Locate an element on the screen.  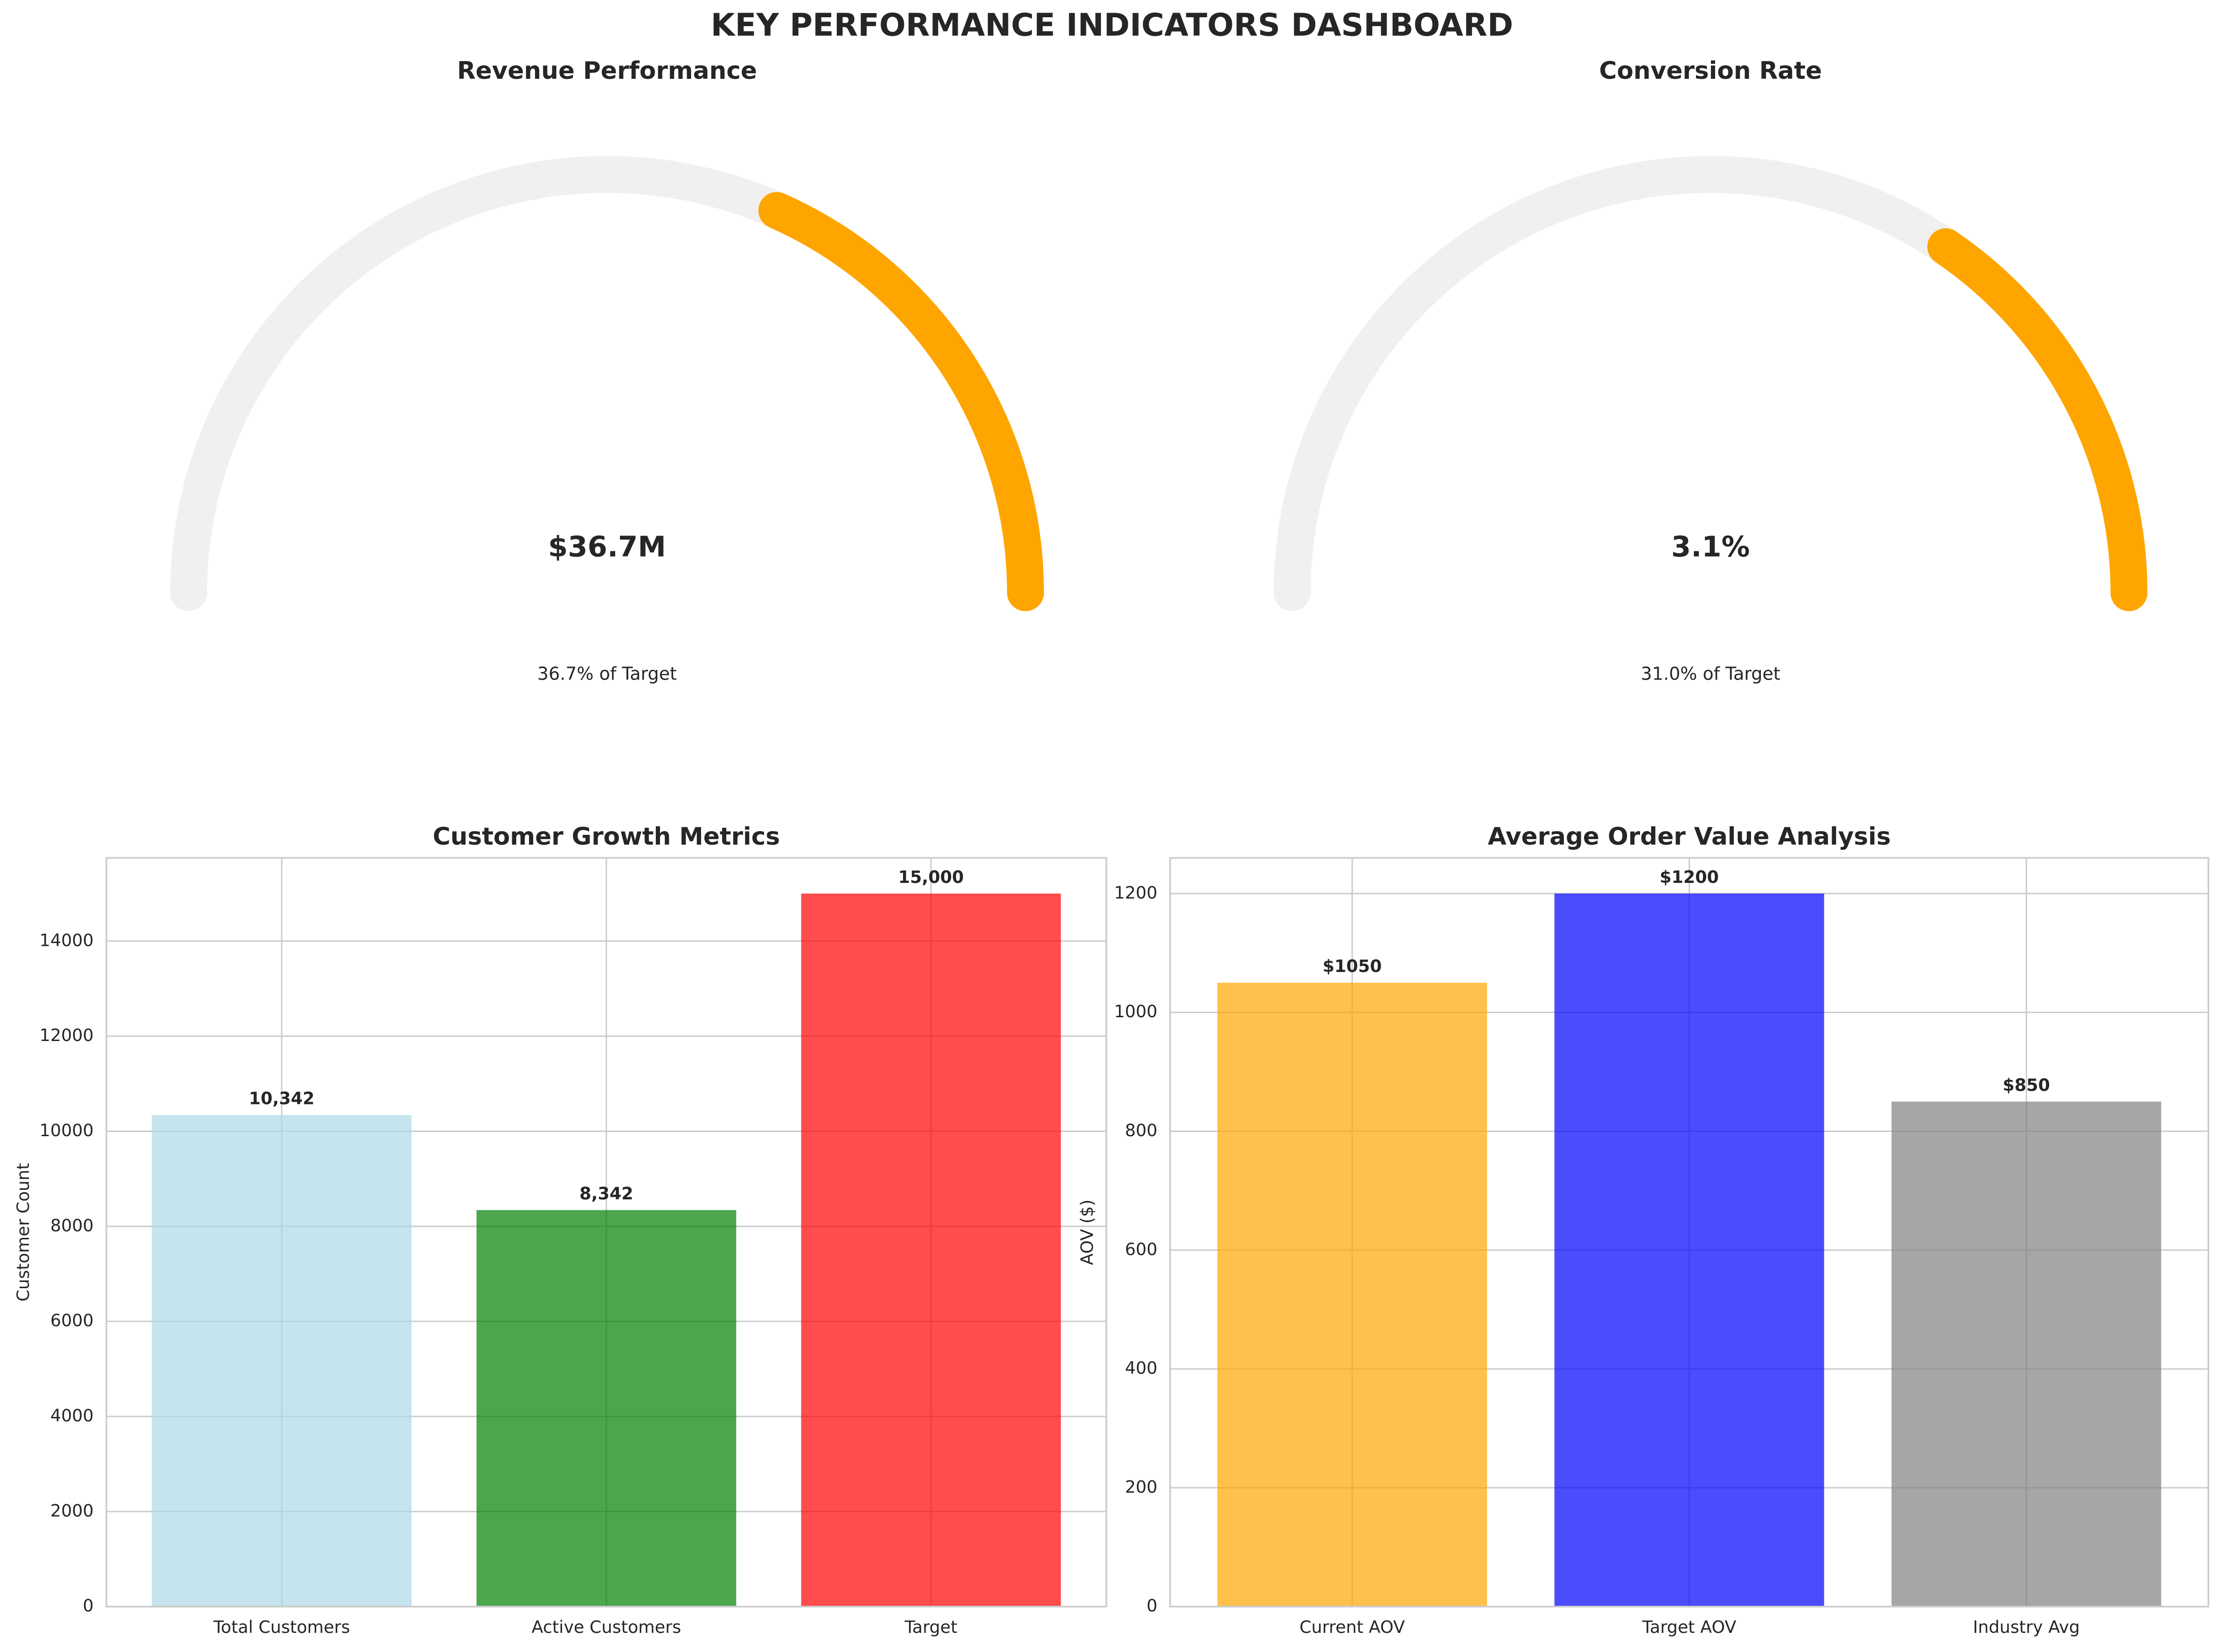
gauge-title: Revenue Performance is located at coordinates (607, 71).